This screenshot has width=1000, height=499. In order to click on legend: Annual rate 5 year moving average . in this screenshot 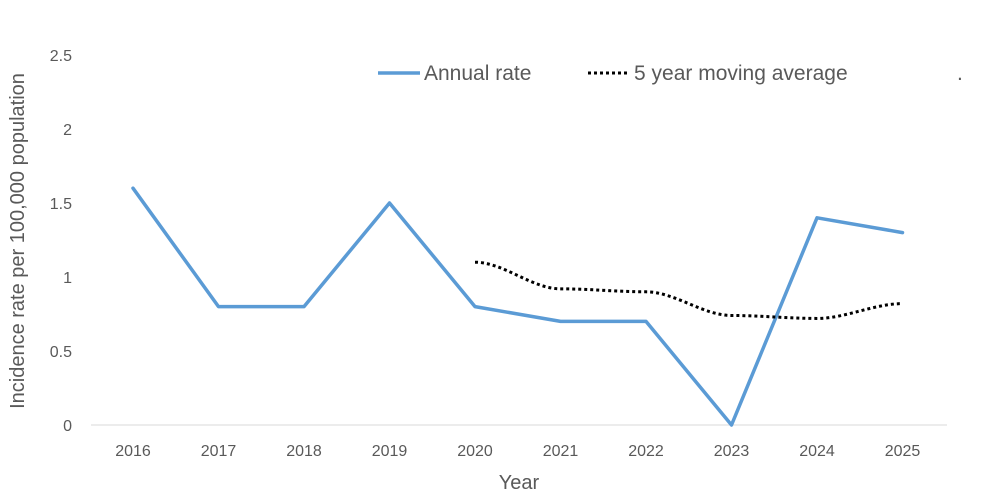, I will do `click(670, 73)`.